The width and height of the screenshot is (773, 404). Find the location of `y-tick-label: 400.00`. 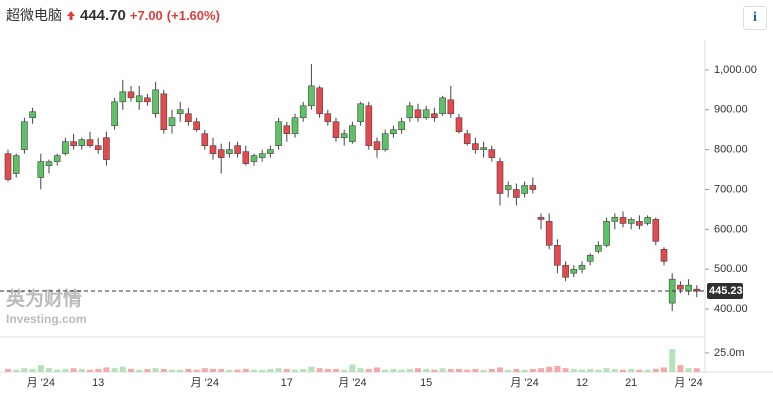

y-tick-label: 400.00 is located at coordinates (731, 309).